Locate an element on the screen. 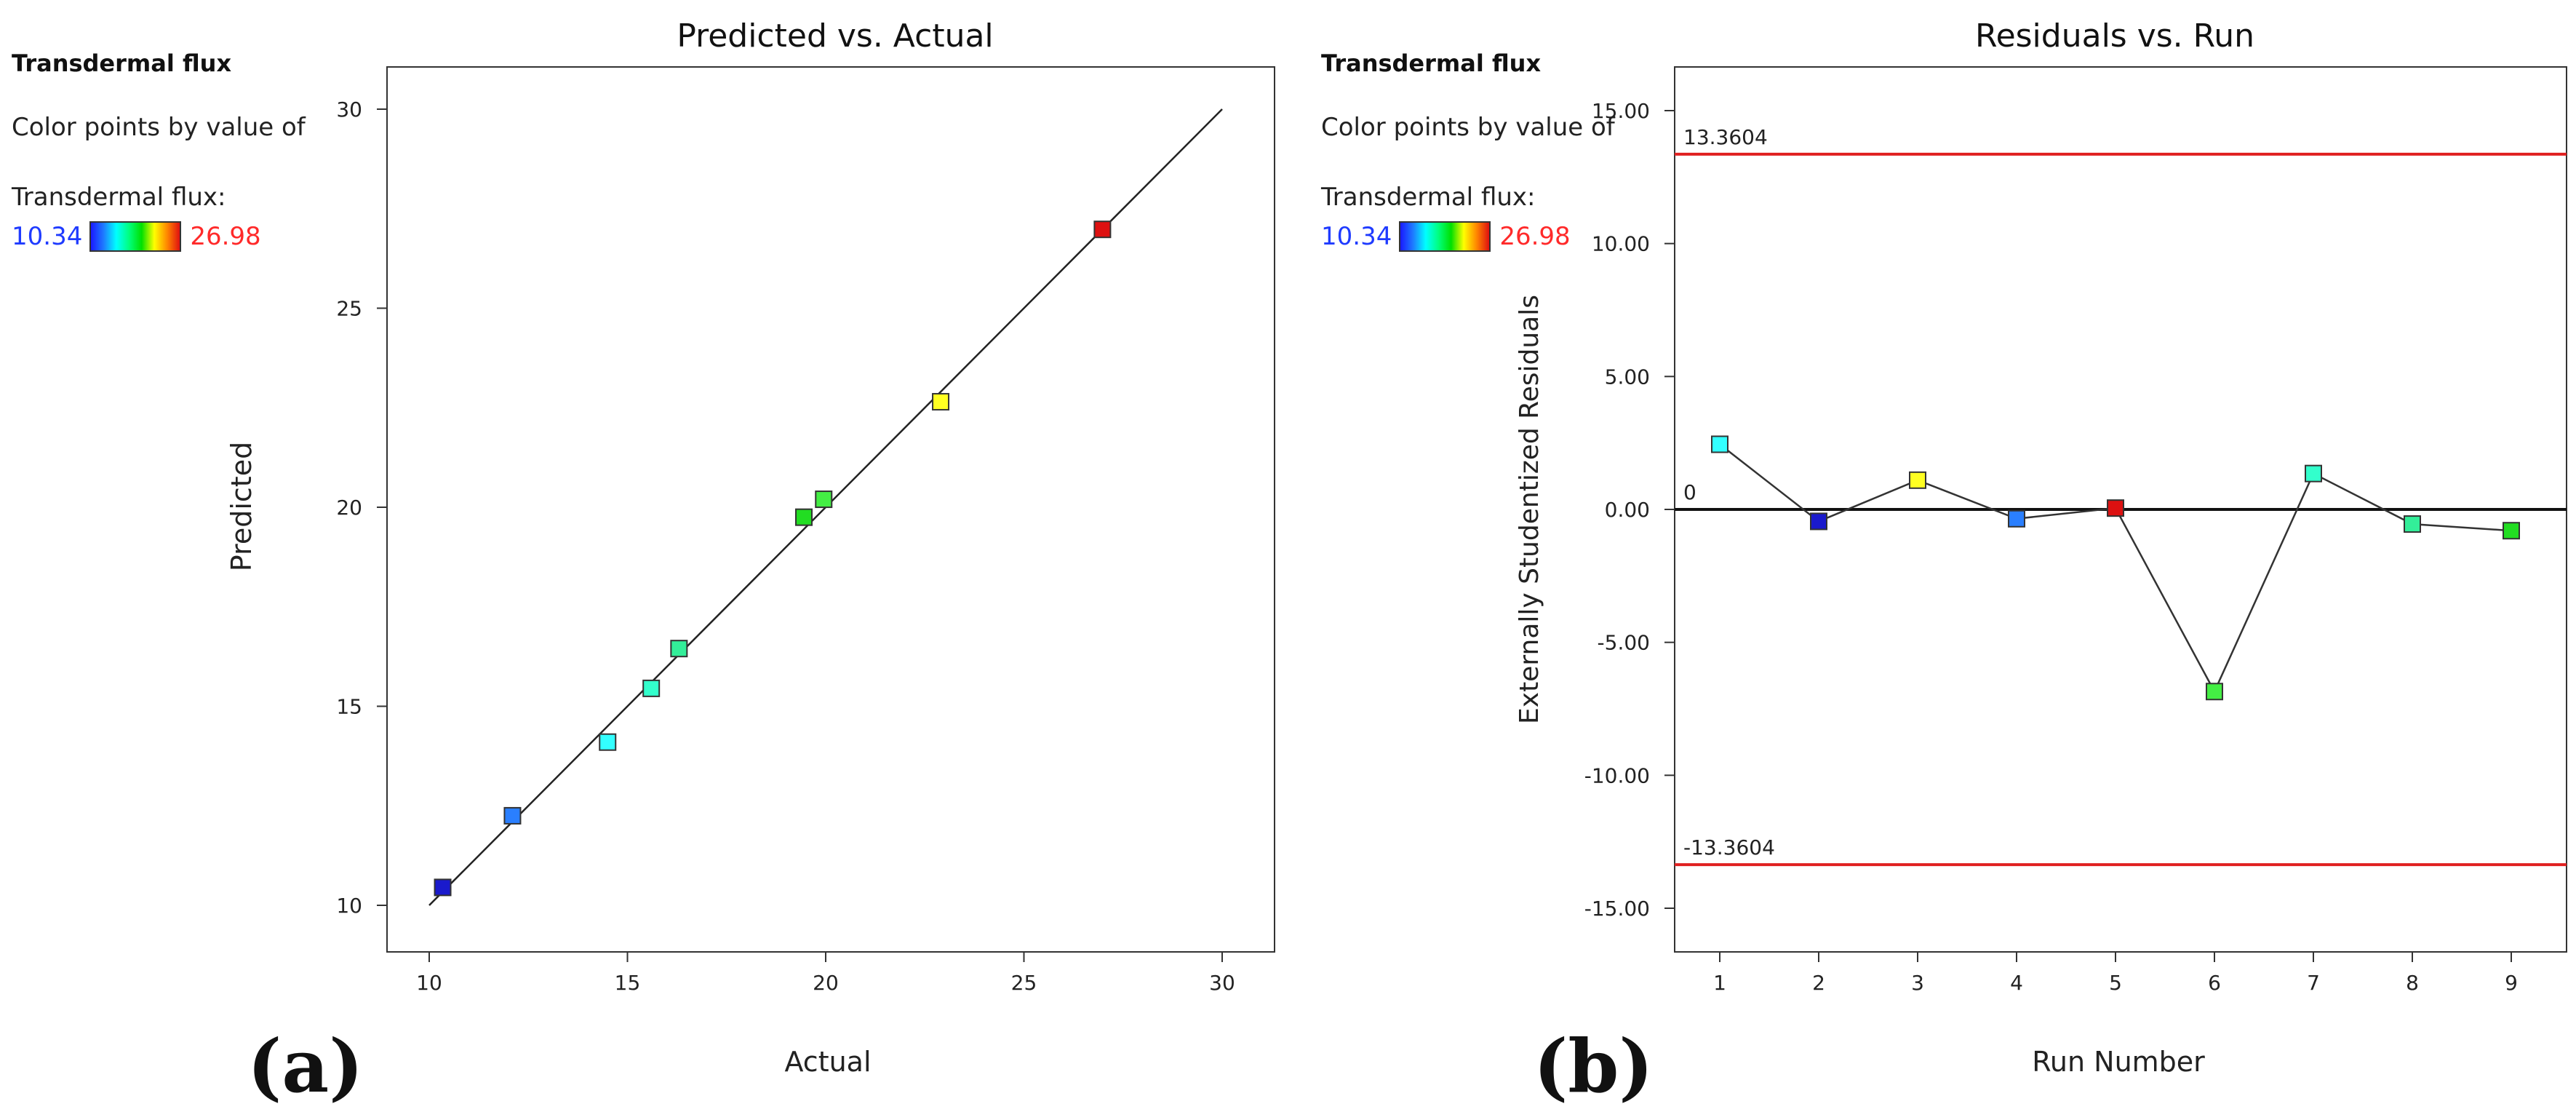  y-tick-label: 10.00 is located at coordinates (1621, 244).